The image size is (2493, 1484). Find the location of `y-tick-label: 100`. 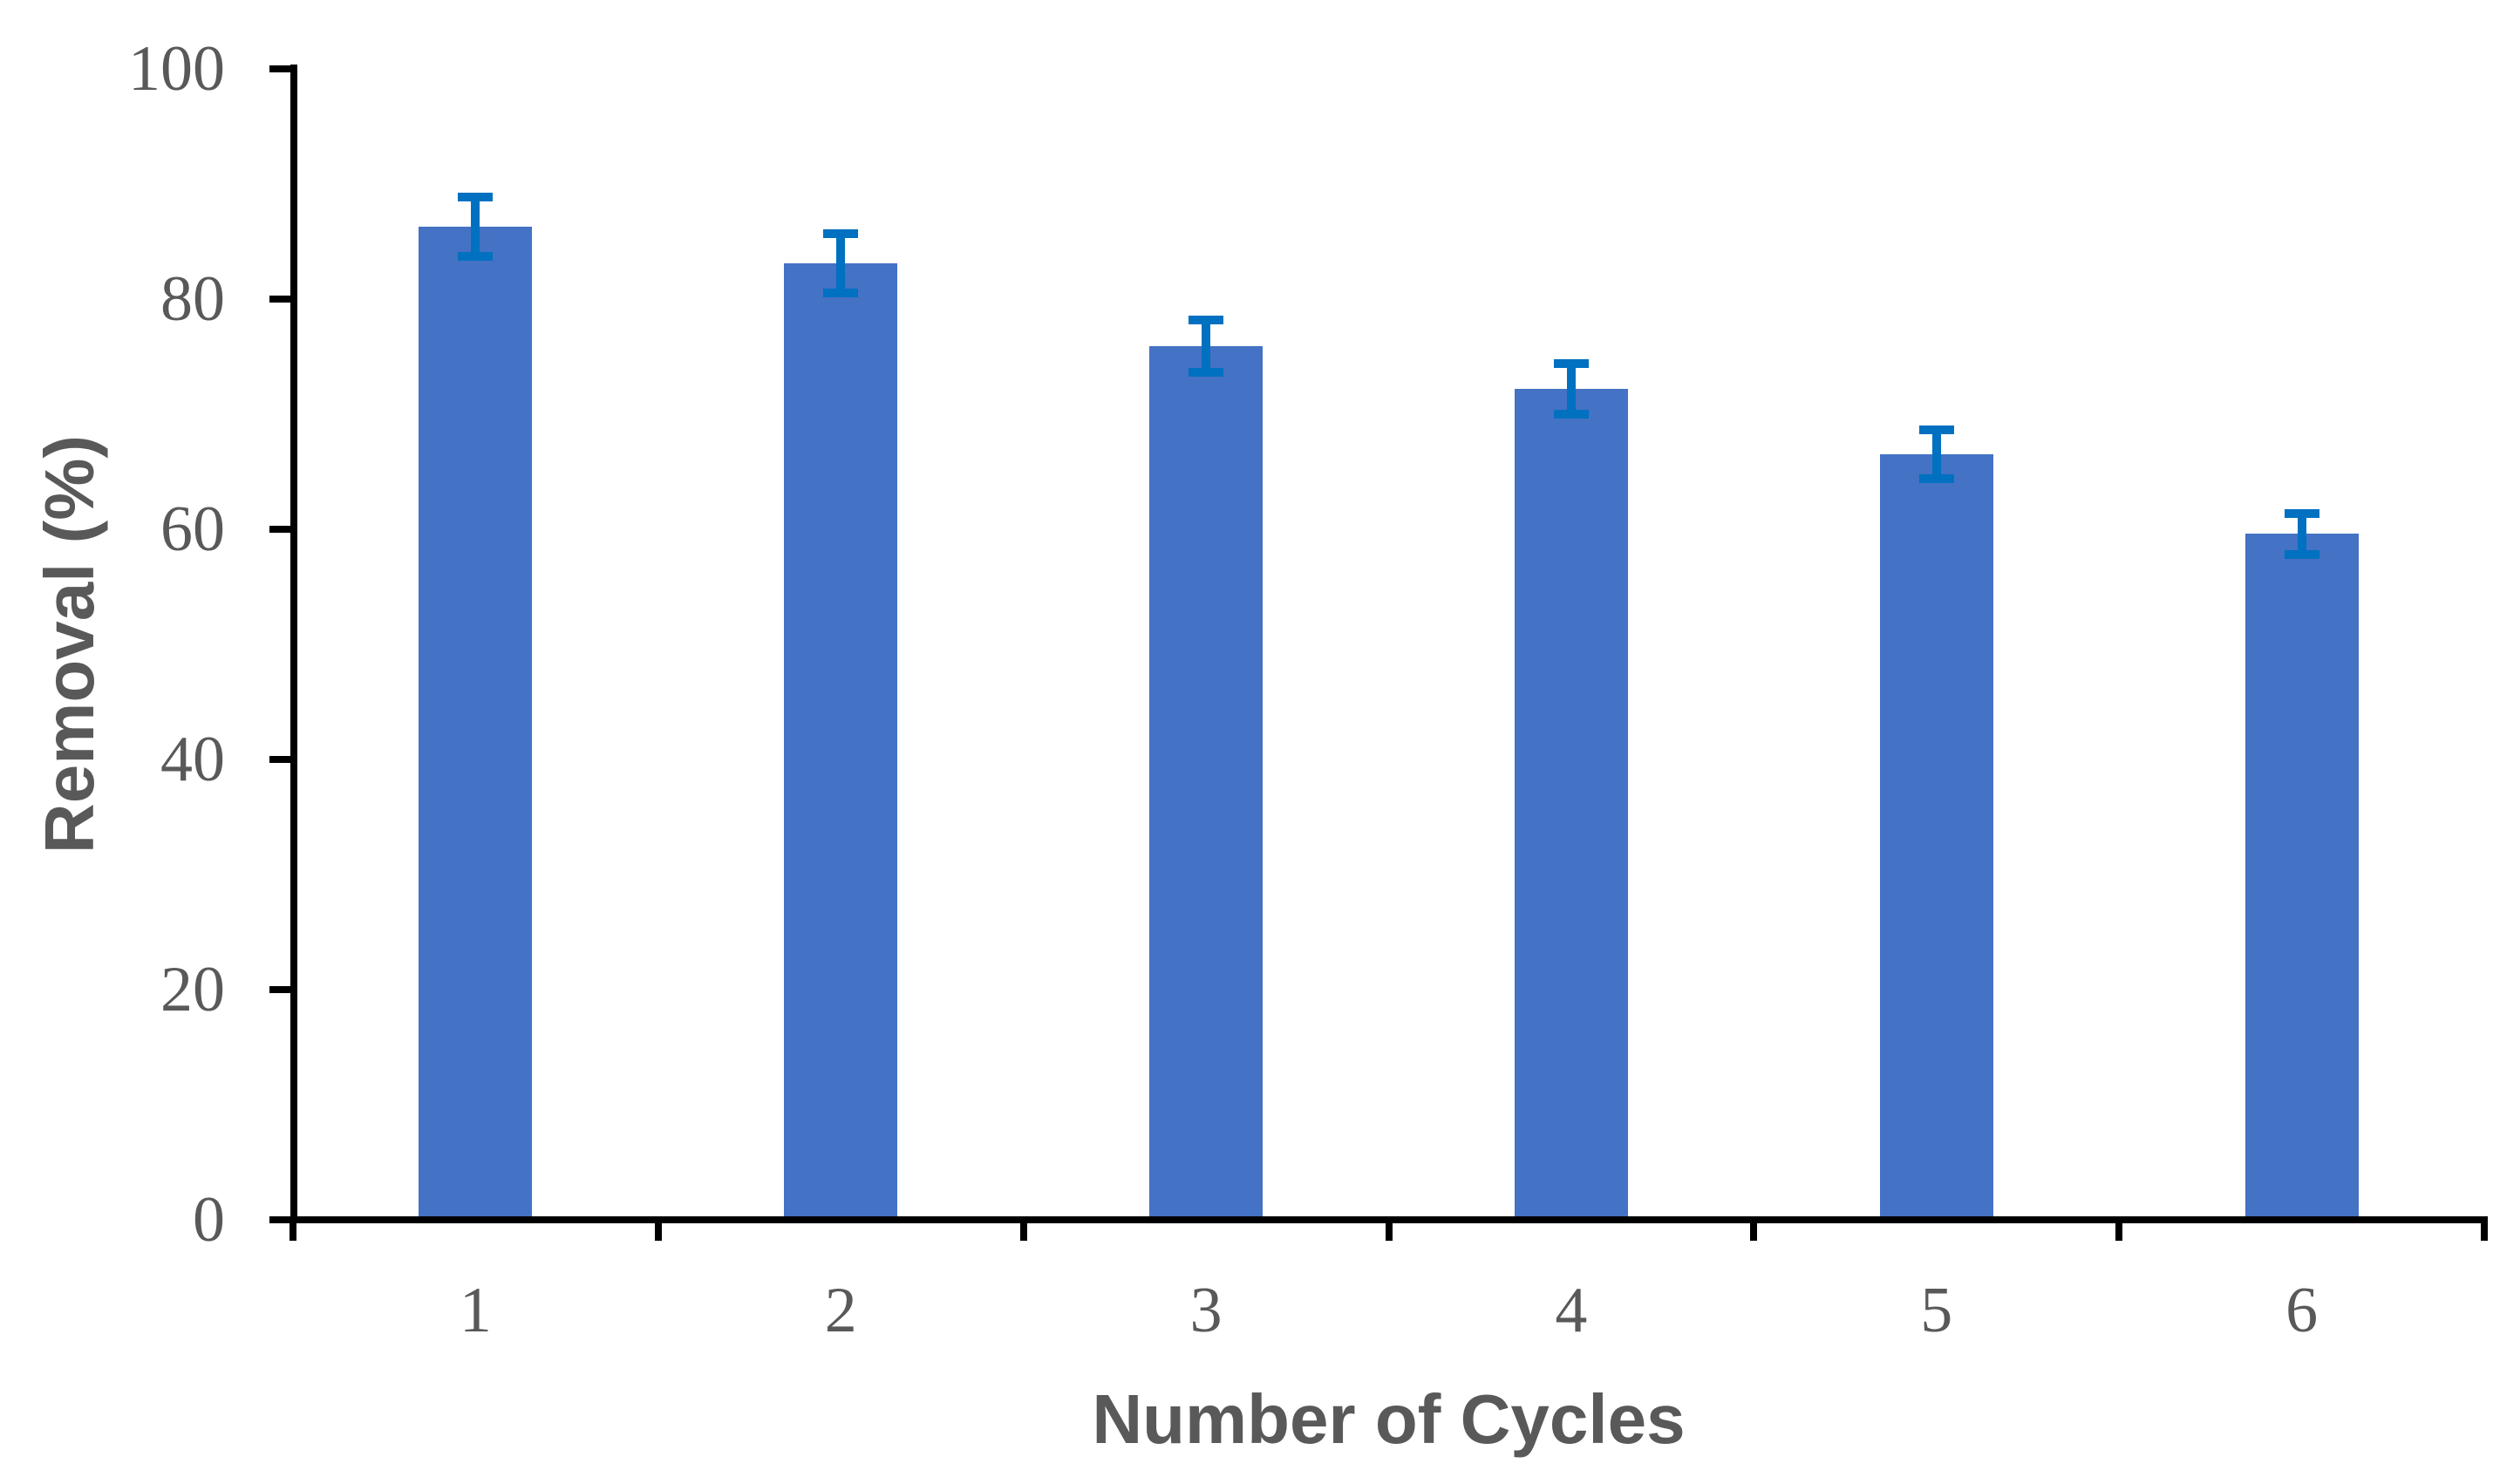

y-tick-label: 100 is located at coordinates (176, 69).